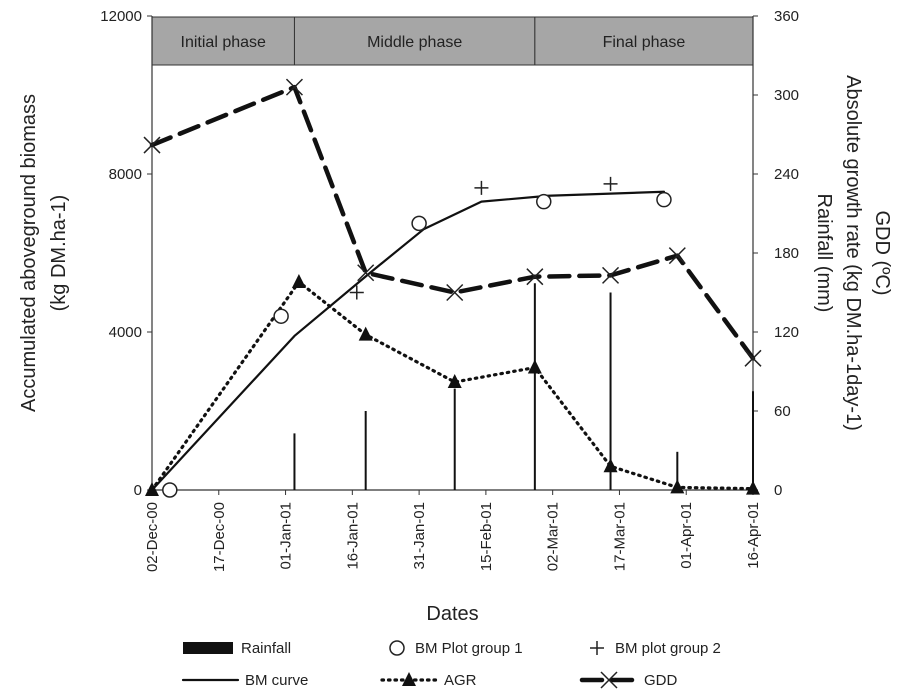  I want to click on x-tick-label: 01-Jan-01, so click(286, 536).